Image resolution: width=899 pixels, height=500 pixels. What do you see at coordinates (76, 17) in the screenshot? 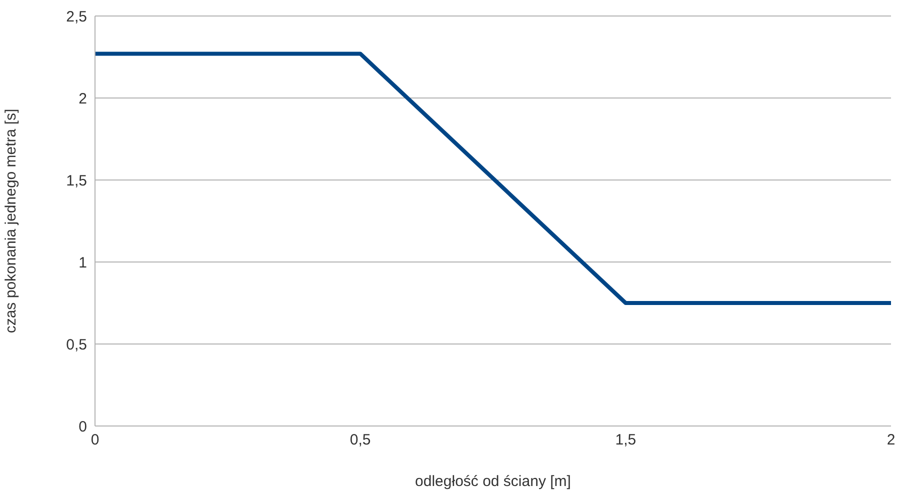
I see `y-tick-label: 2,5` at bounding box center [76, 17].